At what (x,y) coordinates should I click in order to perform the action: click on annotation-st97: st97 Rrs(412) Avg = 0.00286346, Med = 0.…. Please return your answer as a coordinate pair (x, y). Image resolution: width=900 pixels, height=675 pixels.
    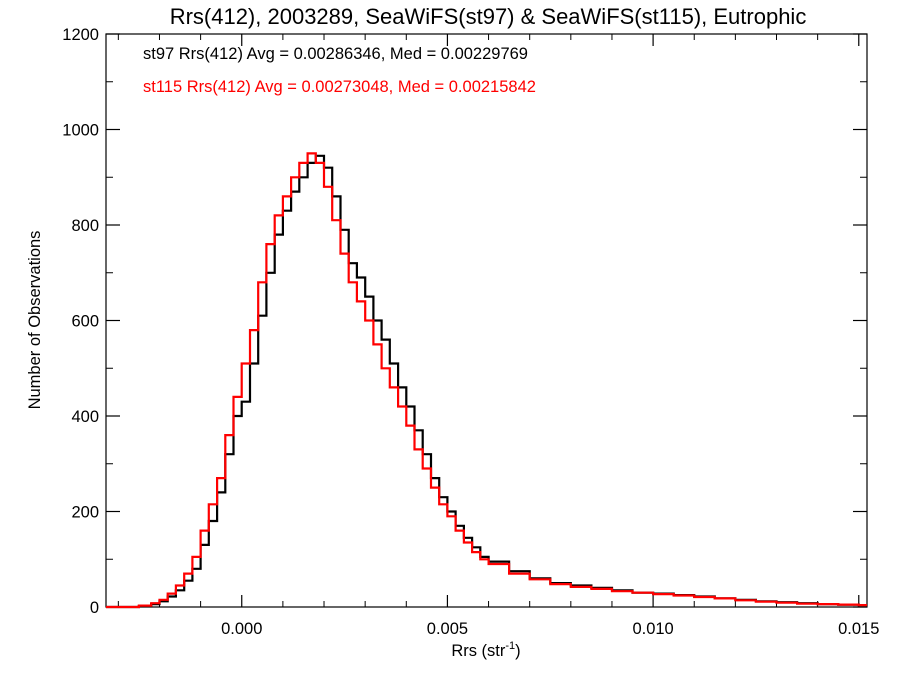
    Looking at the image, I should click on (335, 54).